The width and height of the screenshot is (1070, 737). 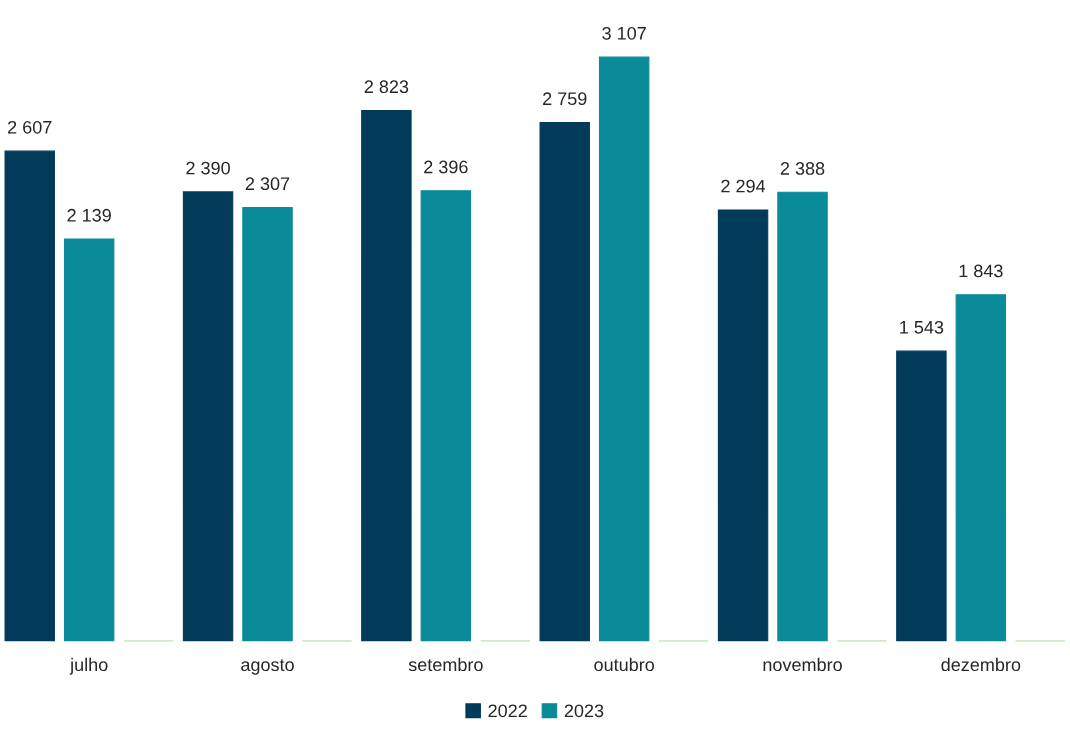 What do you see at coordinates (743, 186) in the screenshot?
I see `data-label: 2 294` at bounding box center [743, 186].